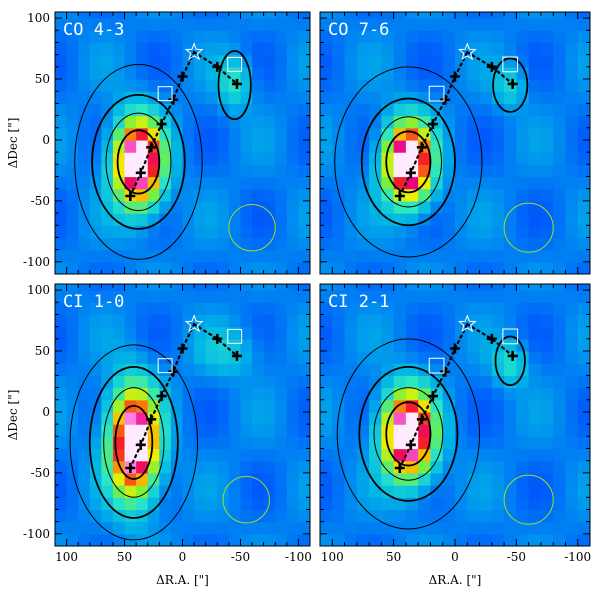 This screenshot has width=600, height=597. What do you see at coordinates (455, 580) in the screenshot?
I see `x-axis-title: ΔR.A. ["]` at bounding box center [455, 580].